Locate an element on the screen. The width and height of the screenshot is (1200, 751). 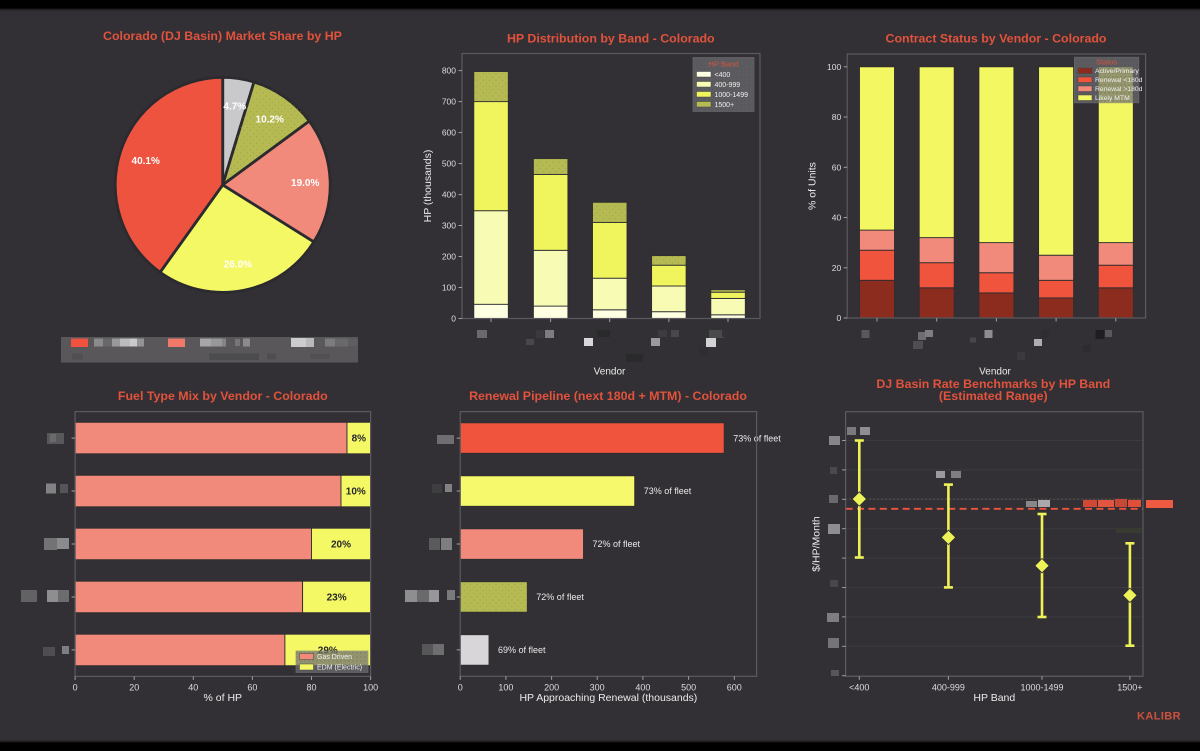
svg-text: 20% is located at coordinates (341, 544).